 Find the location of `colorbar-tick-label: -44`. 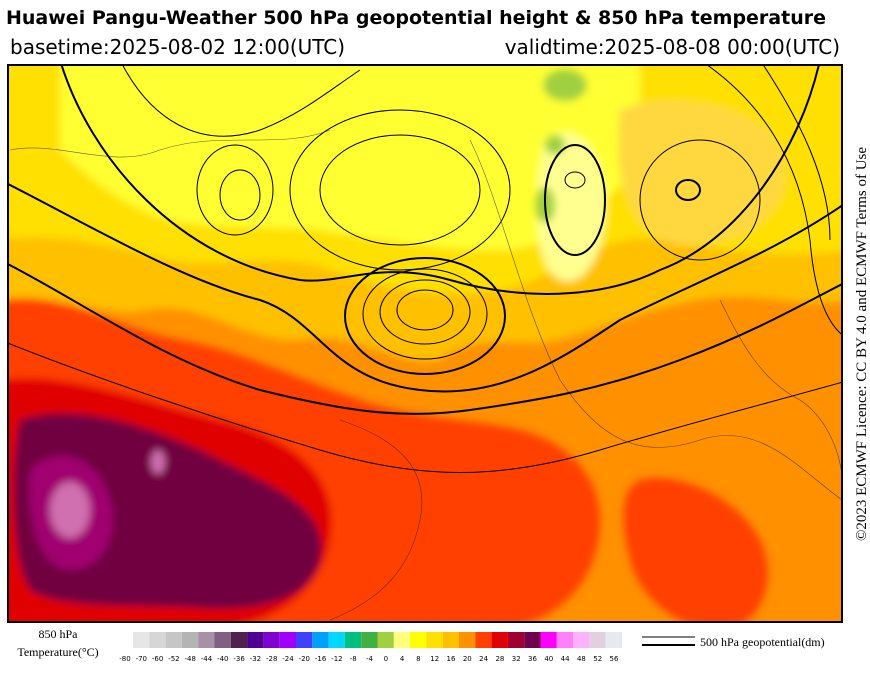

colorbar-tick-label: -44 is located at coordinates (207, 659).